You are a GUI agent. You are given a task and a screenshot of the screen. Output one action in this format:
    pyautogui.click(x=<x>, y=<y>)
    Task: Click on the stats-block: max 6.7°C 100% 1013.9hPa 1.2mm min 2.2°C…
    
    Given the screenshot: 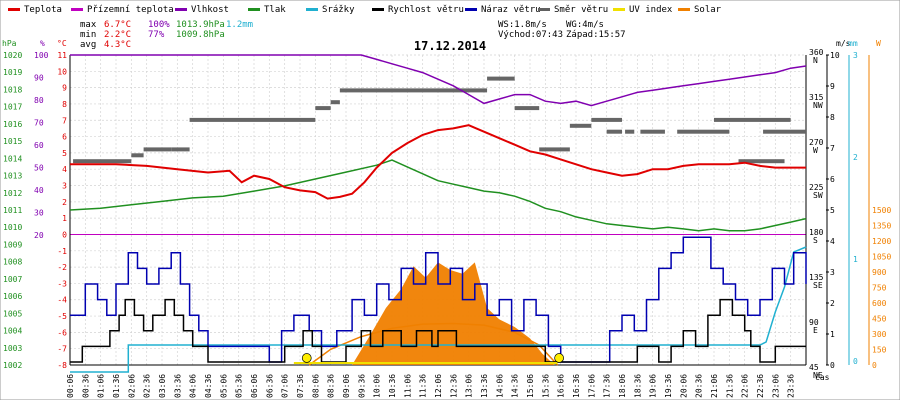 What is the action you would take?
    pyautogui.click(x=353, y=35)
    